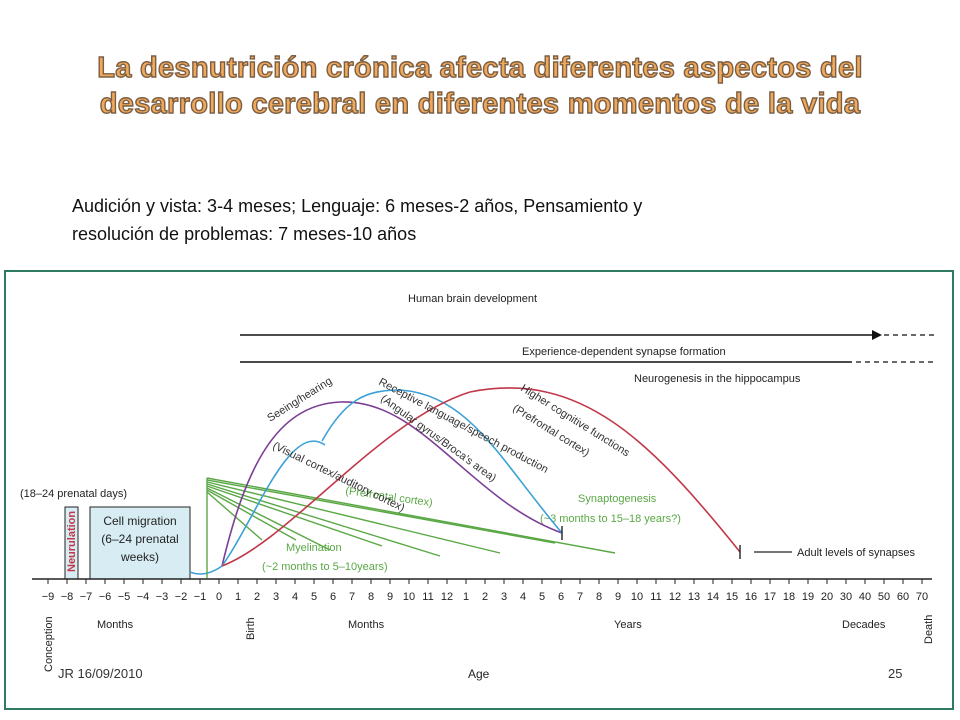  What do you see at coordinates (299, 399) in the screenshot?
I see `seeing-label: Seeing/hearing` at bounding box center [299, 399].